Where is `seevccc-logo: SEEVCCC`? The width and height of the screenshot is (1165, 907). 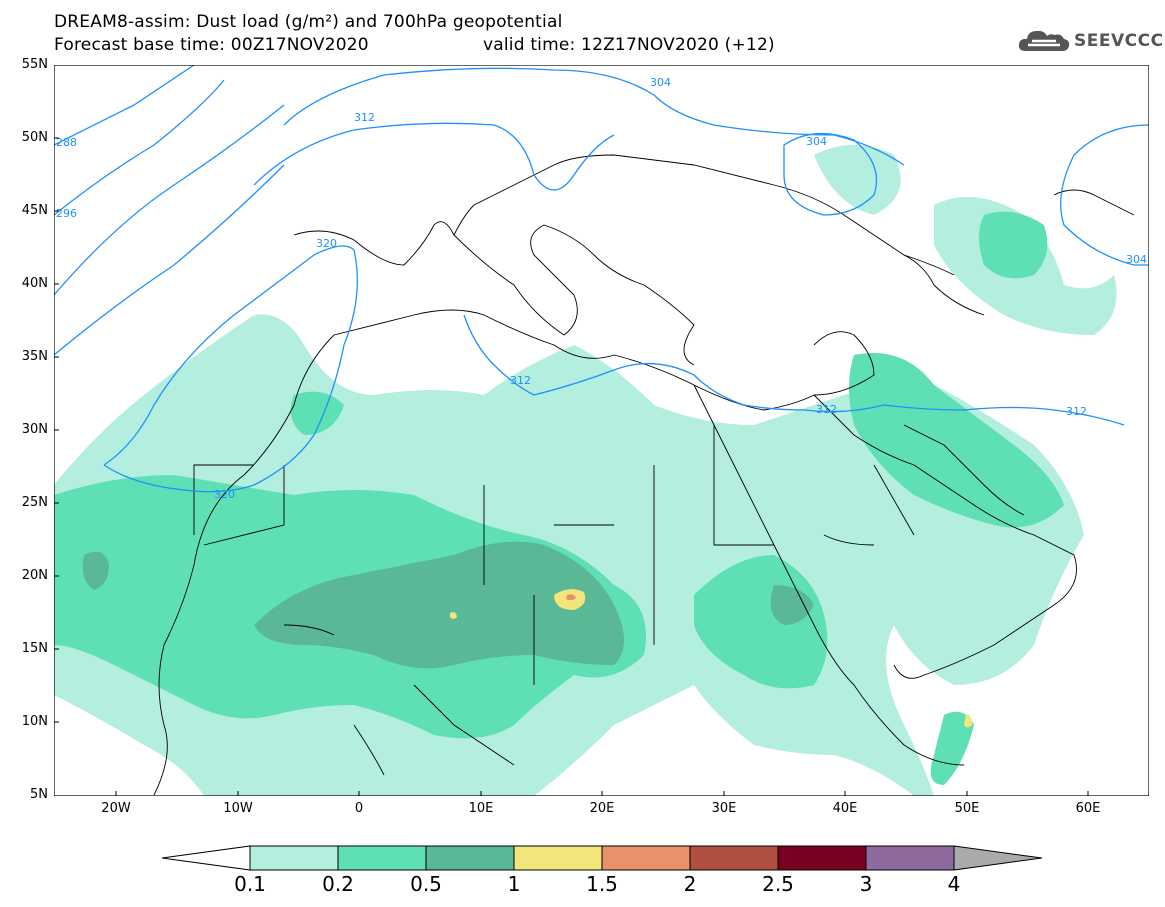
seevccc-logo: SEEVCCC is located at coordinates (1091, 41).